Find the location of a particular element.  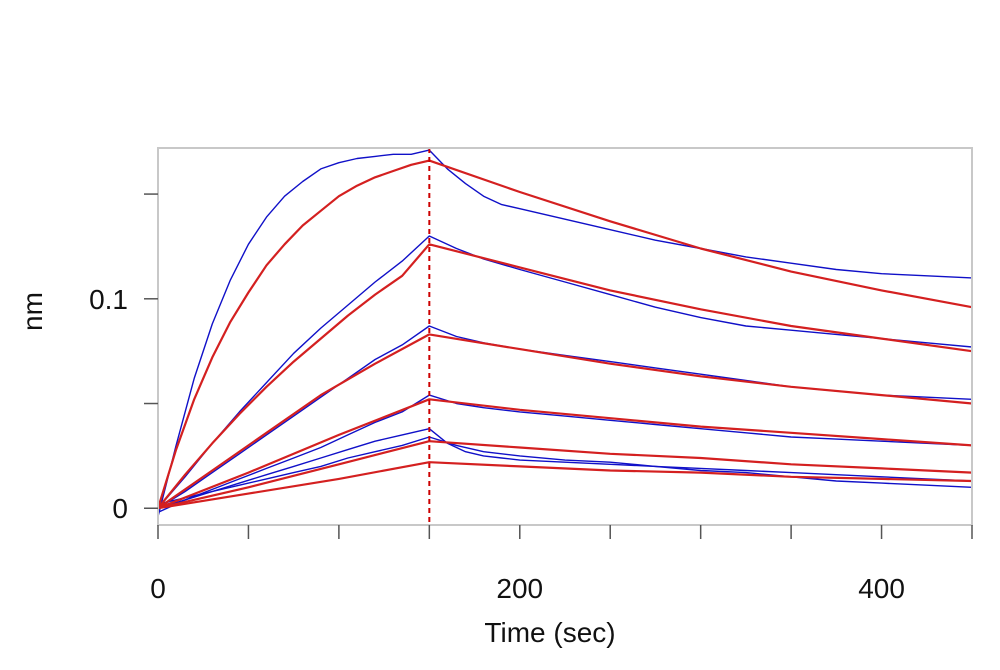

x-tick-label-200: 200 is located at coordinates (519, 588).